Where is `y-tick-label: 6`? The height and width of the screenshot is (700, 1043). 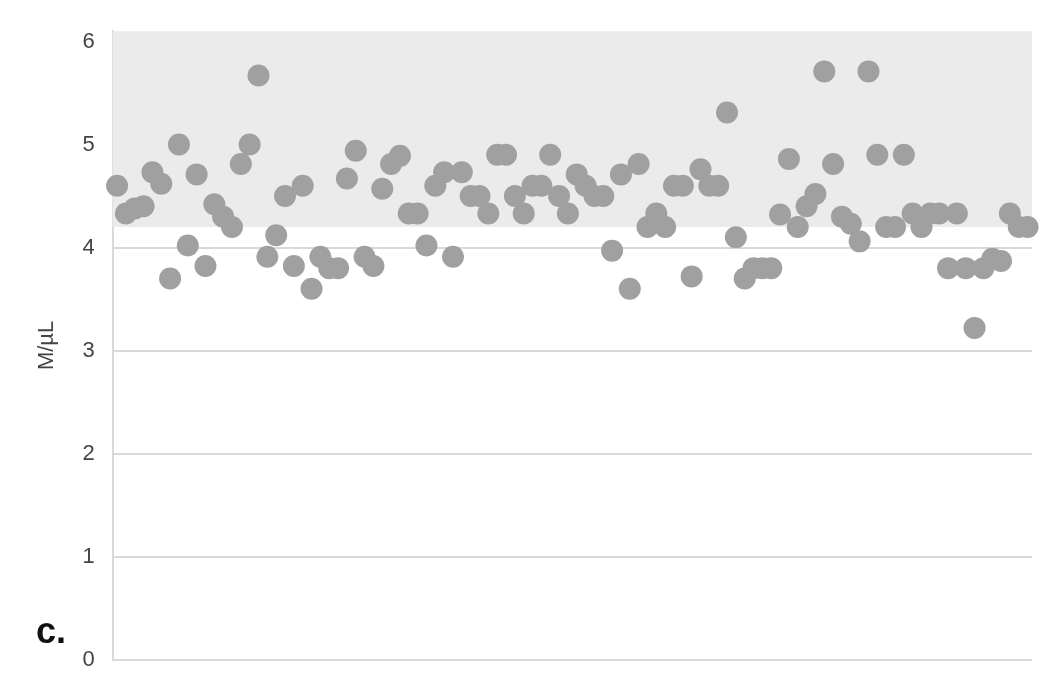 y-tick-label: 6 is located at coordinates (88, 40).